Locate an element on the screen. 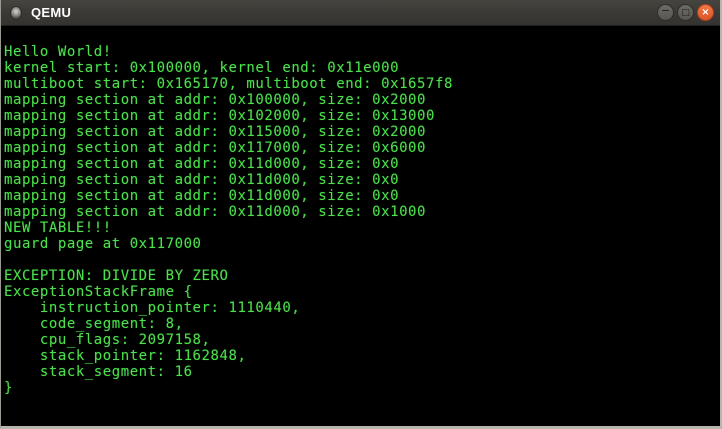 The height and width of the screenshot is (429, 722). qemu-logo-oval is located at coordinates (16, 12).